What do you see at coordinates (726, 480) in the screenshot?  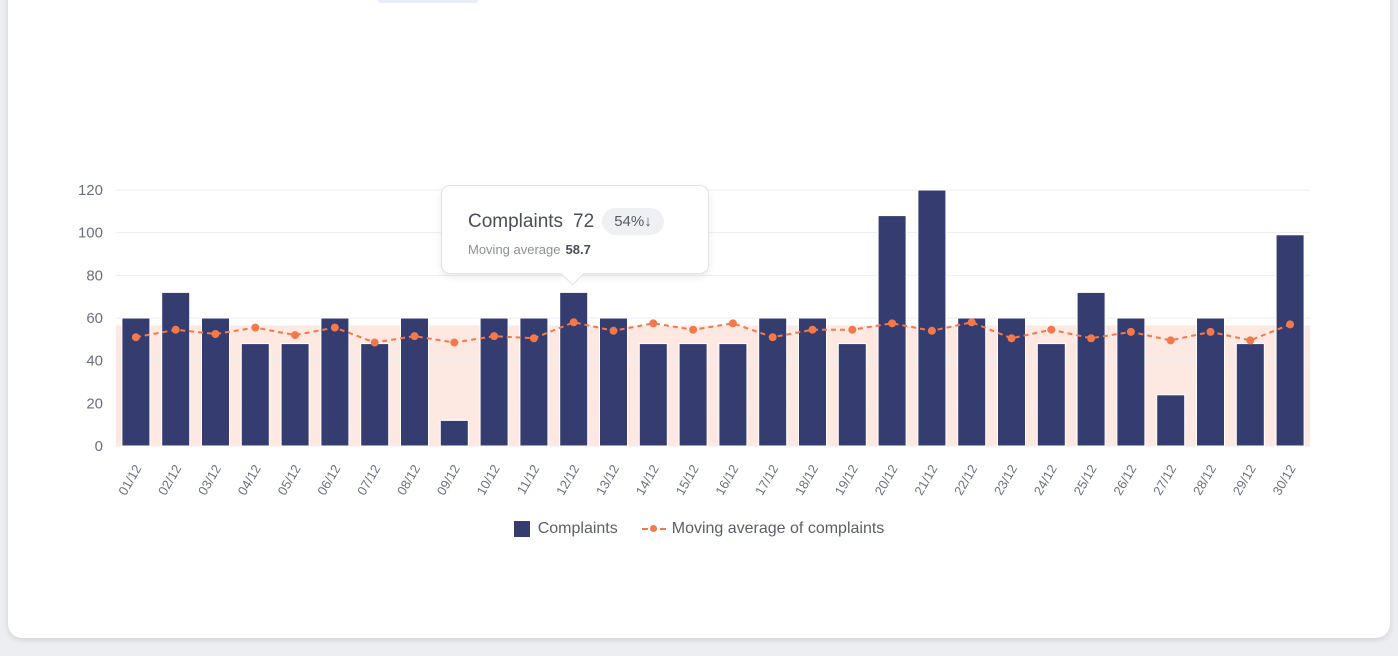 I see `x-tick-label: 16/12` at bounding box center [726, 480].